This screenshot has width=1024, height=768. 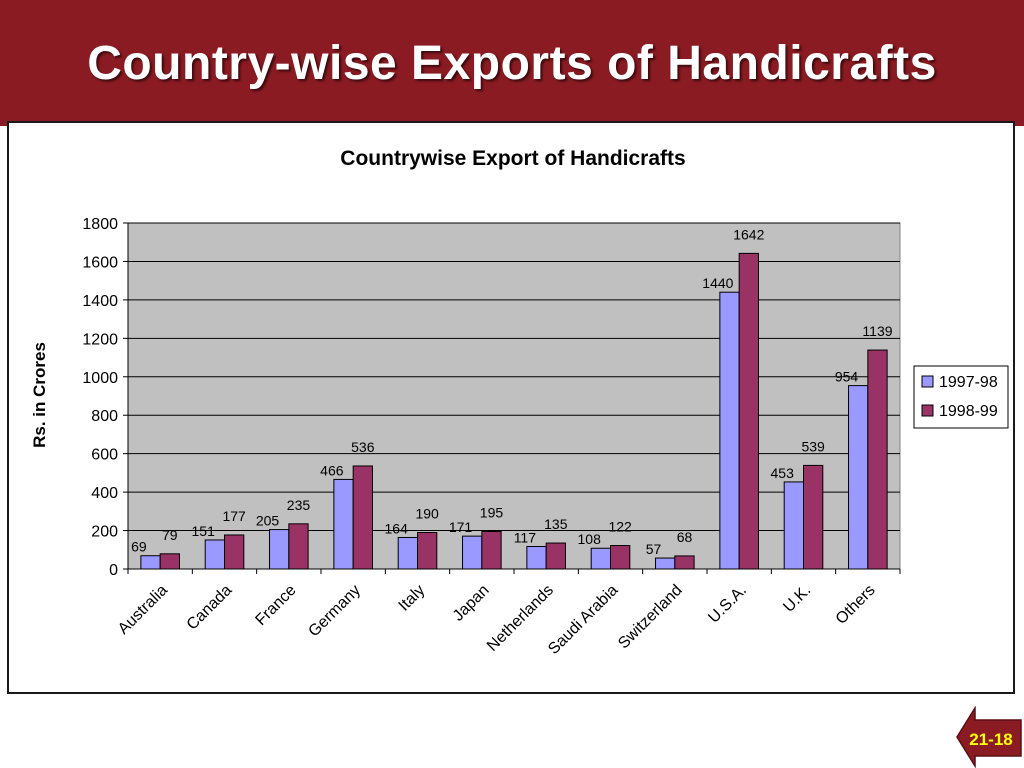 I want to click on data-label: 151, so click(x=204, y=531).